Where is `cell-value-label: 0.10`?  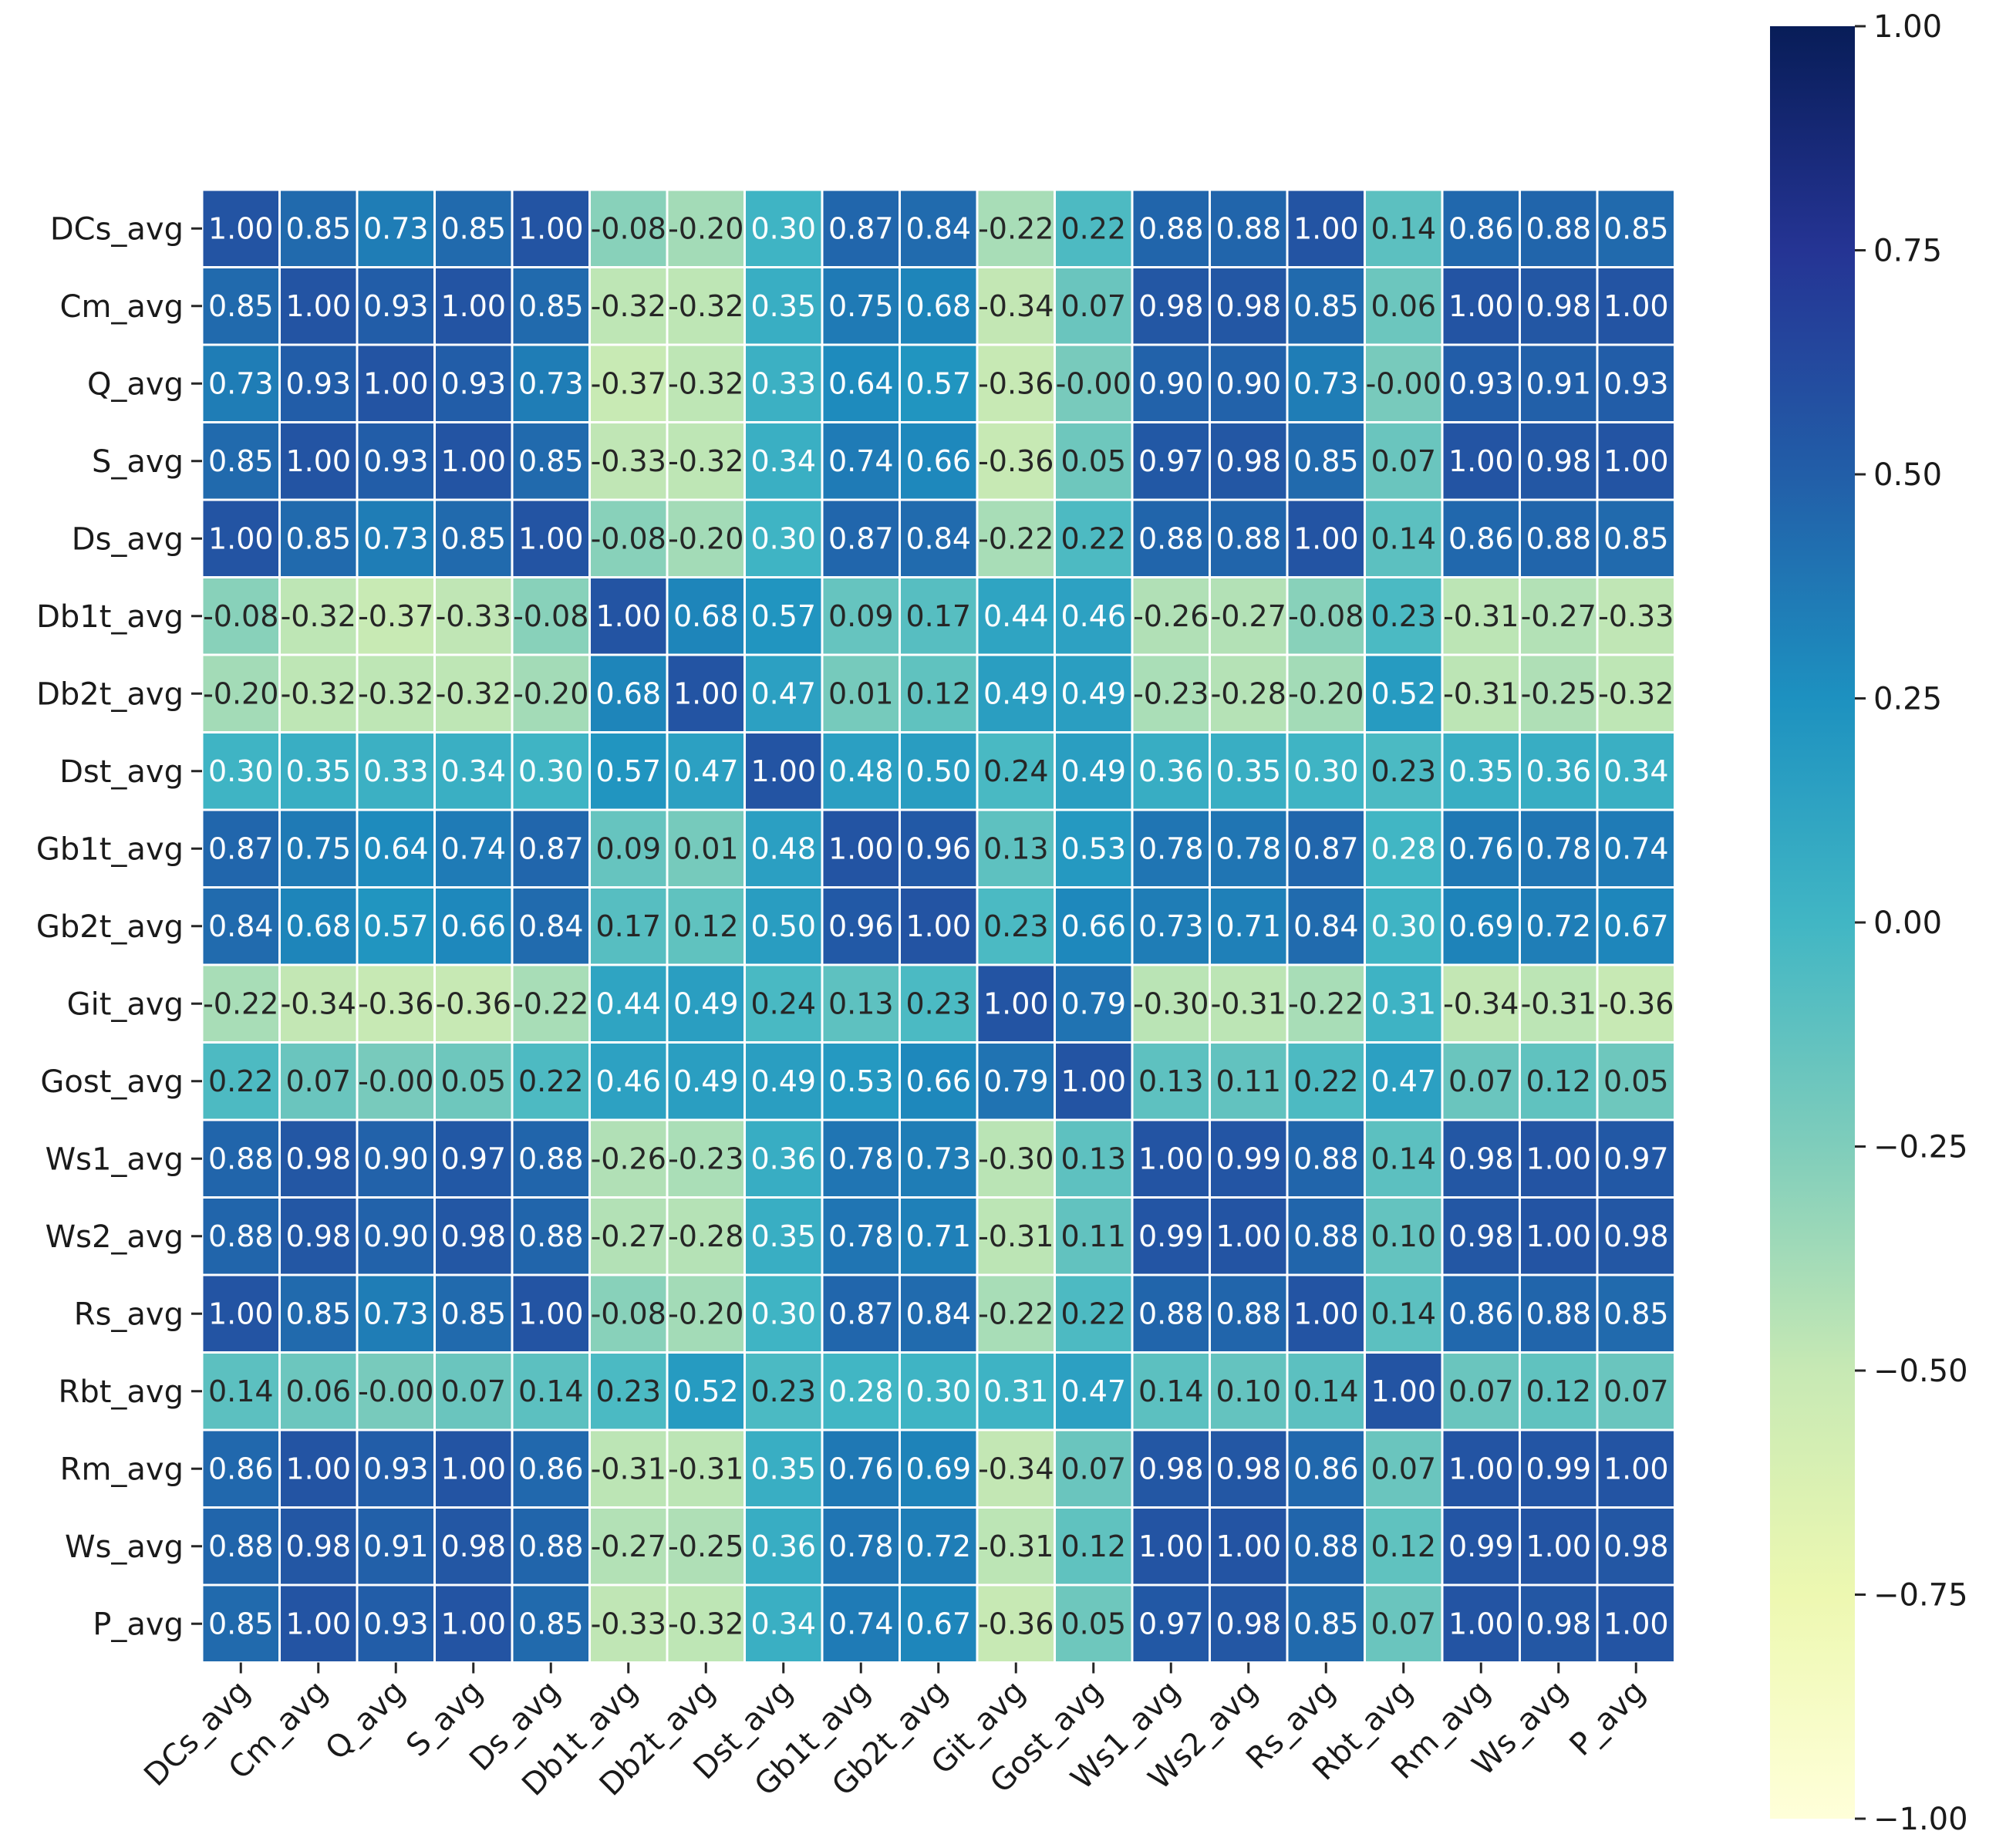 cell-value-label: 0.10 is located at coordinates (1248, 1391).